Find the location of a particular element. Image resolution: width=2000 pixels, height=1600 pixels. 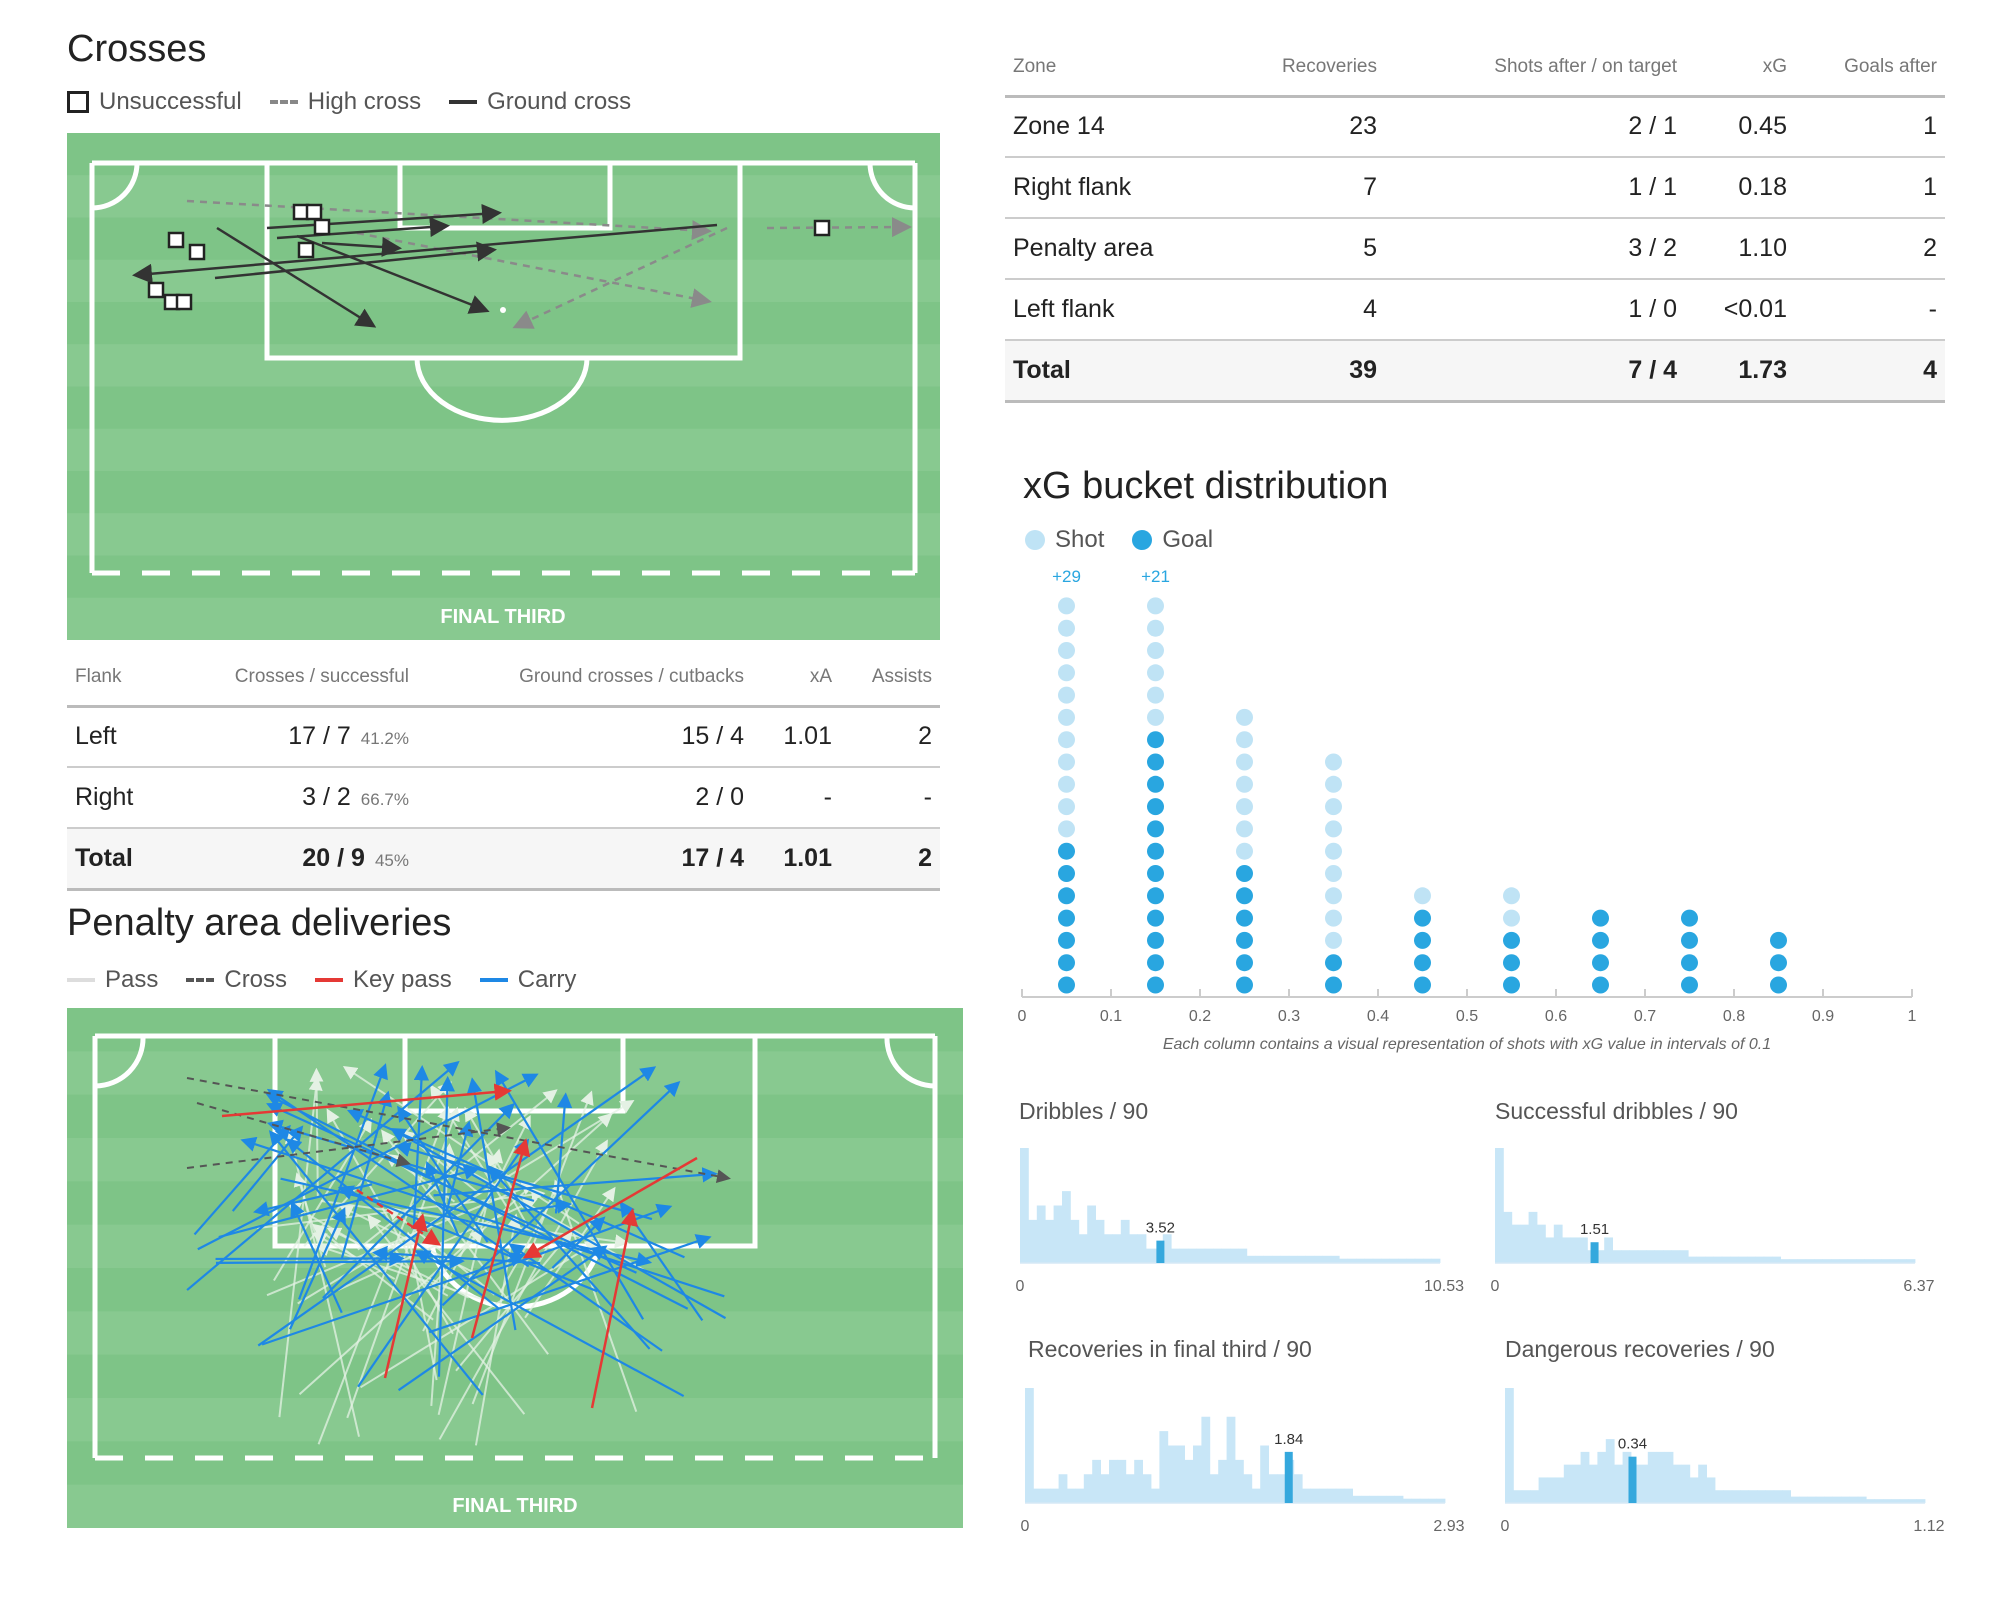

cell-xg: 0.18 is located at coordinates (1740, 188).